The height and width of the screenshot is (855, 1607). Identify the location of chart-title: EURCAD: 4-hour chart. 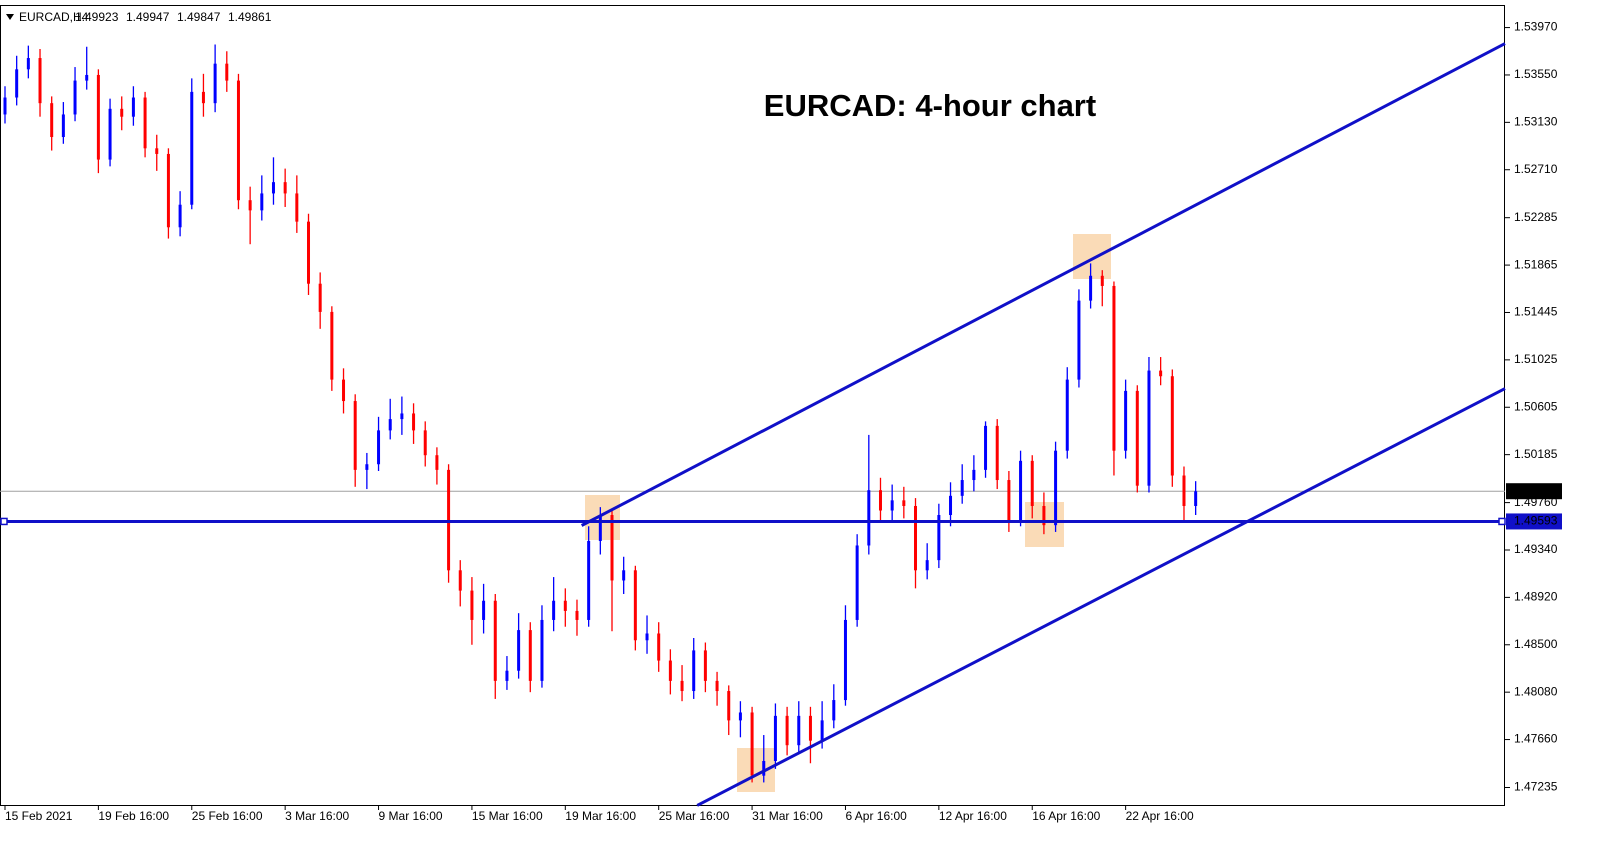
(930, 105).